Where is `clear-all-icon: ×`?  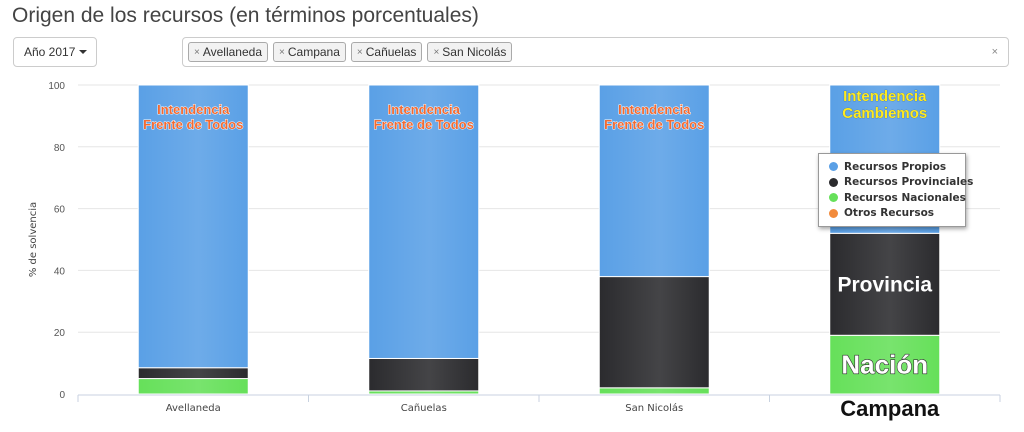
clear-all-icon: × is located at coordinates (994, 52).